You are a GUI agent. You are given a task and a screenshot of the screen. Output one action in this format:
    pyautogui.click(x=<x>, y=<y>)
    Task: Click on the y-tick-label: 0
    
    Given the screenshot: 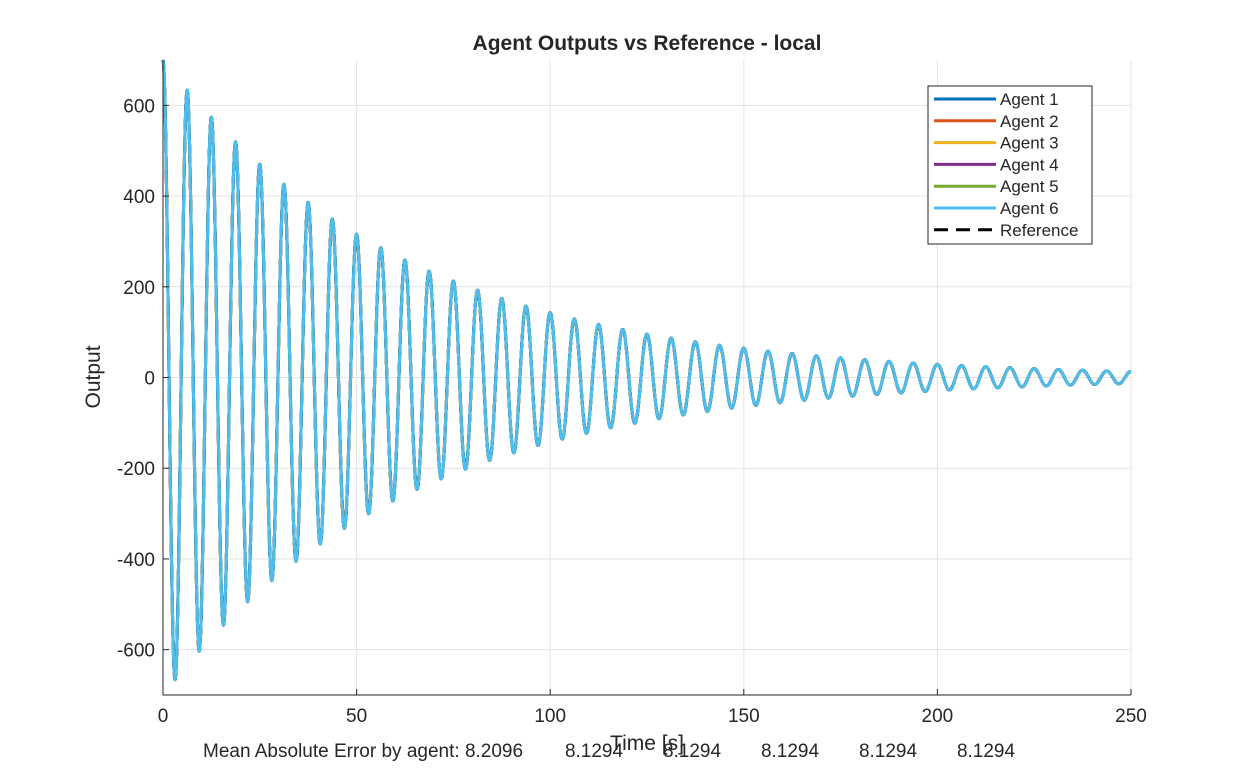 What is the action you would take?
    pyautogui.click(x=149, y=379)
    